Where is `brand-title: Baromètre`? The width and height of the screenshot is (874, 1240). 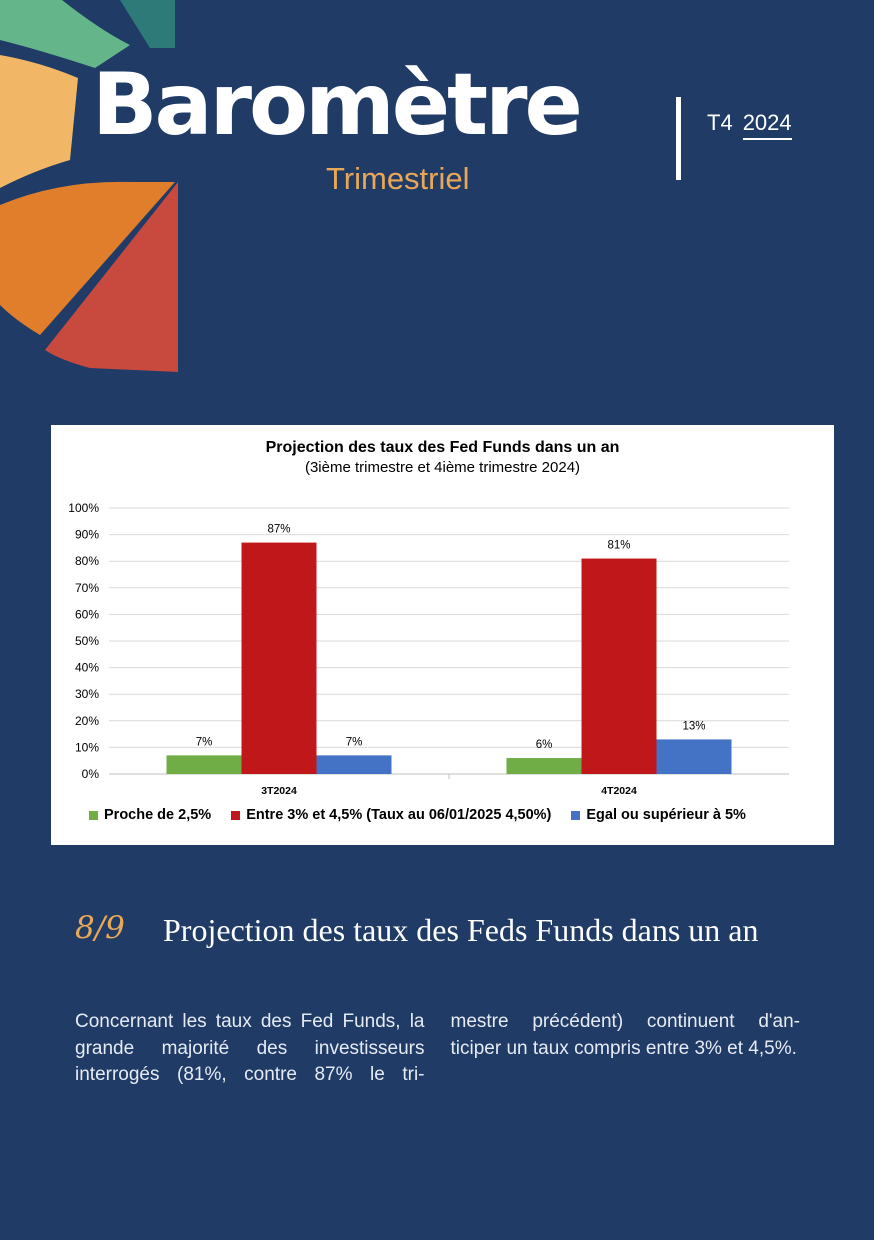
brand-title: Baromètre is located at coordinates (337, 105).